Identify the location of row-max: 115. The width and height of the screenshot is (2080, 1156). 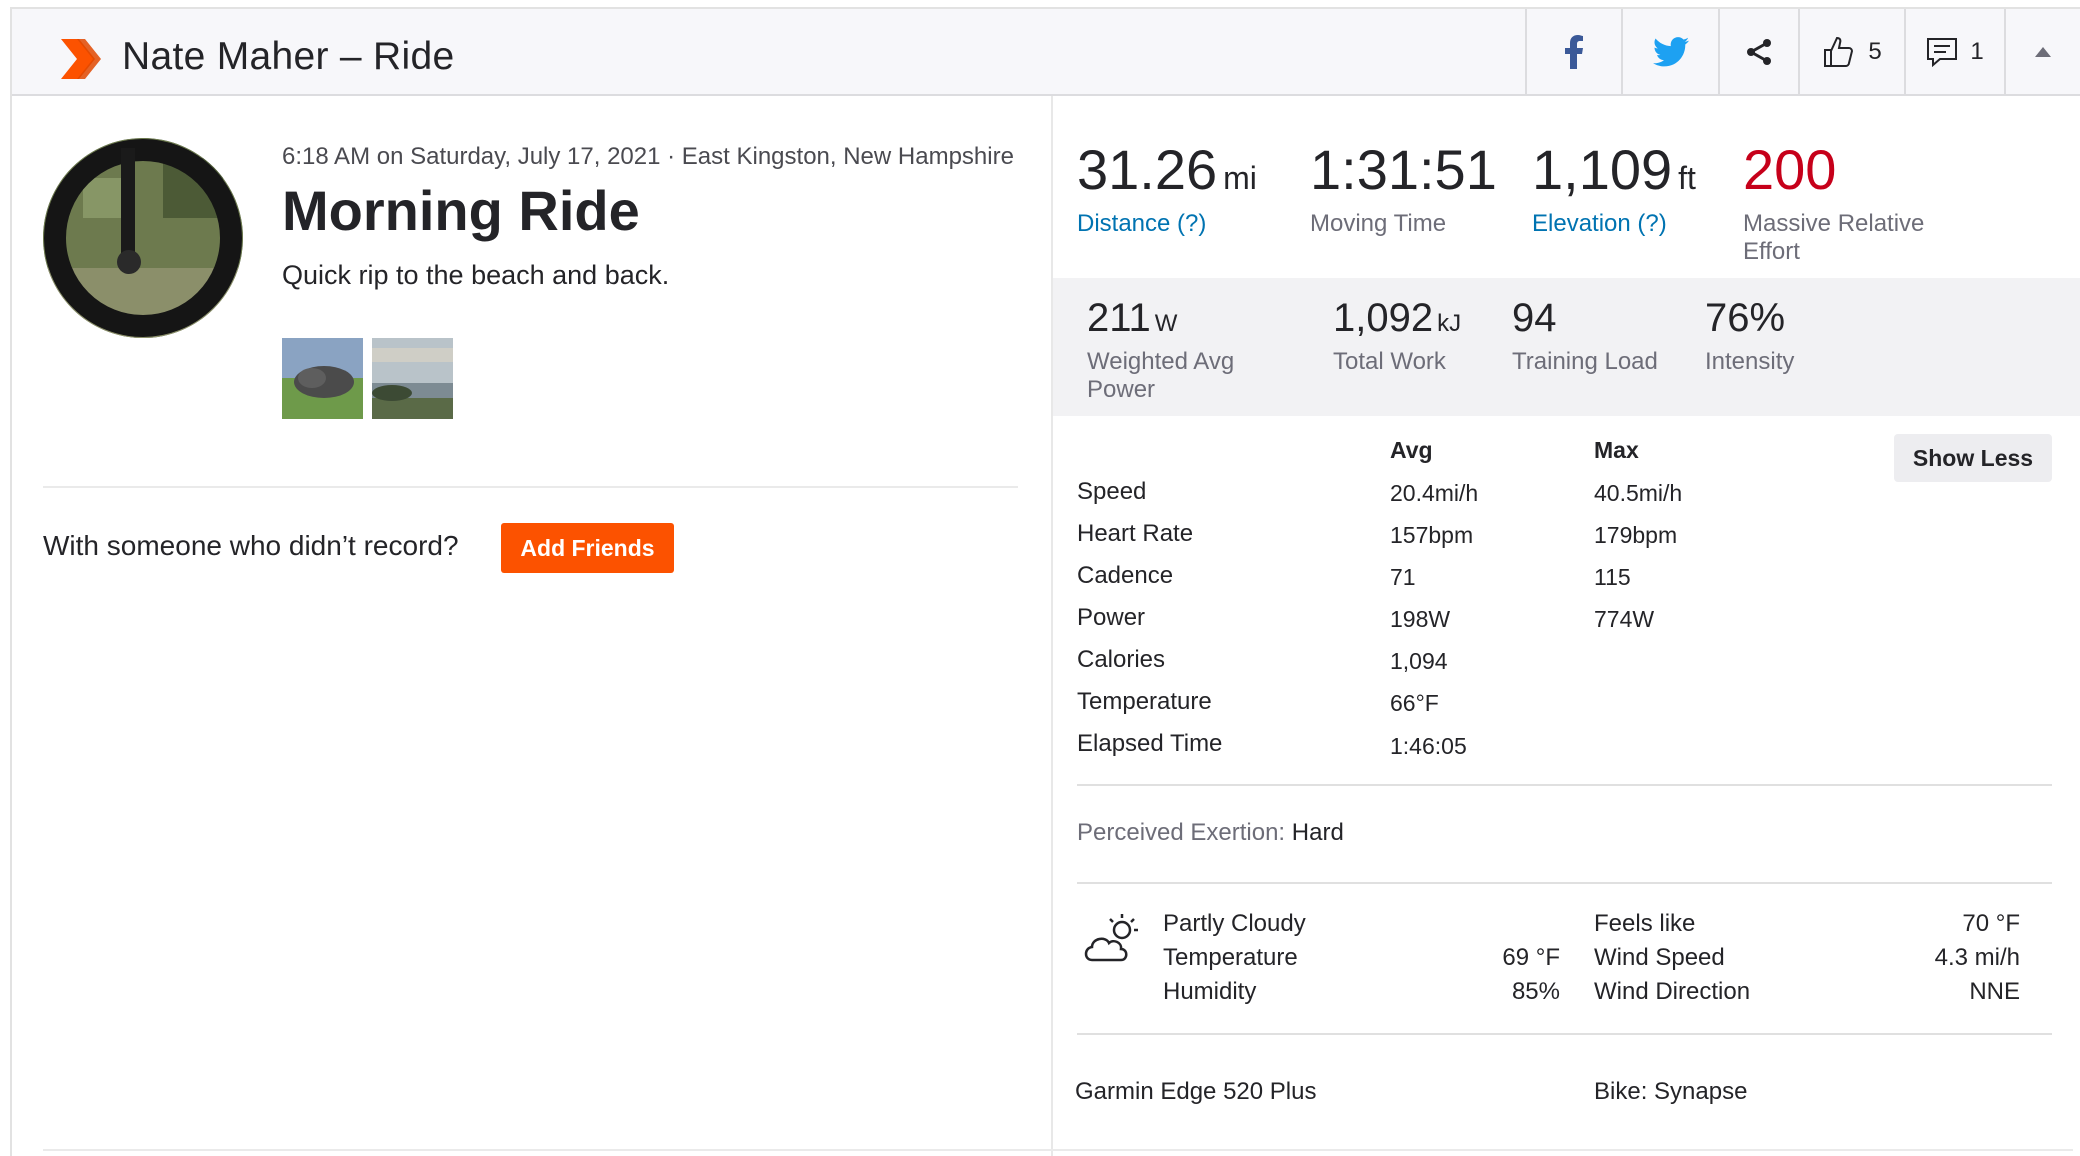
(1612, 577).